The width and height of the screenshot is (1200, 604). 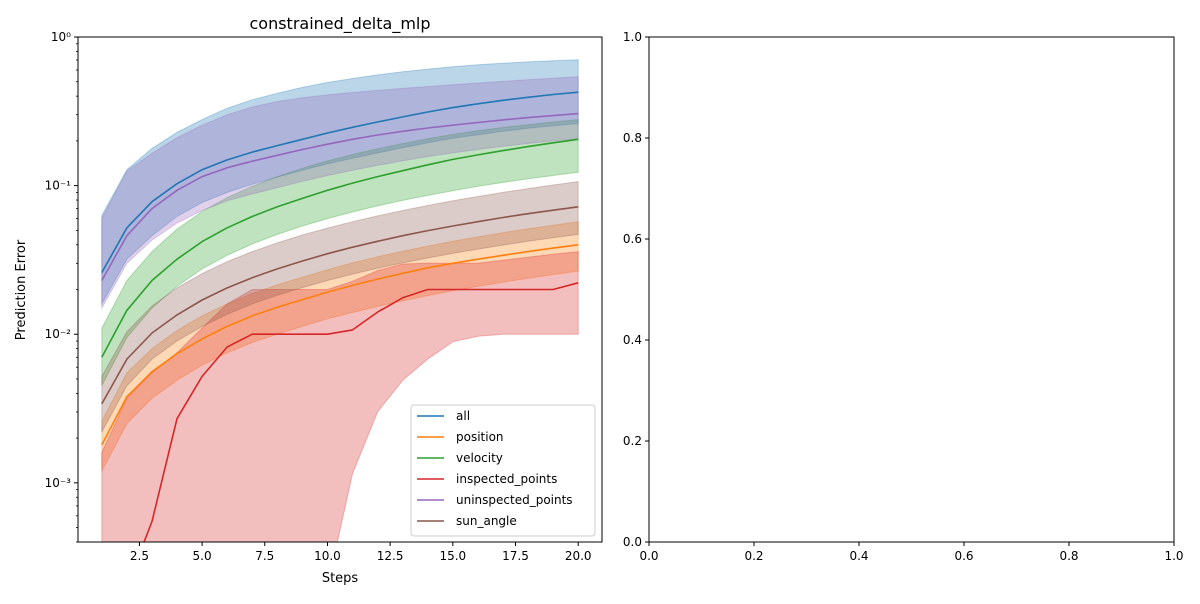 I want to click on right-x-ticks: 0.0 0.2 0.4 0.6 0.8 1.0, so click(x=911, y=552).